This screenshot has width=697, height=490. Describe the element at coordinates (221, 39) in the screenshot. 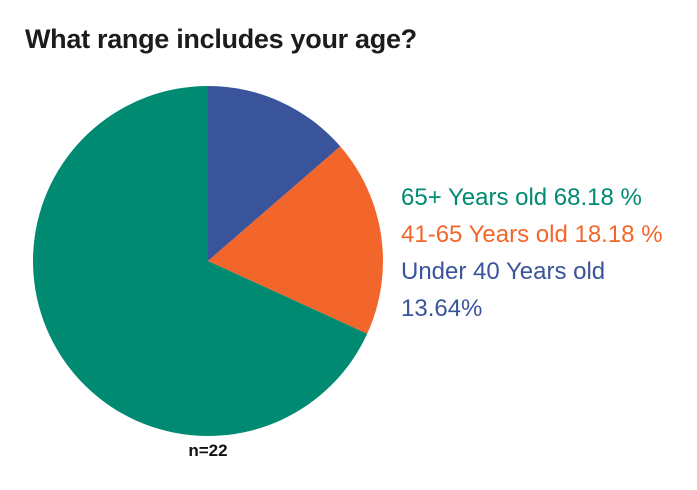

I see `chart-title: What range includes your age?` at that location.